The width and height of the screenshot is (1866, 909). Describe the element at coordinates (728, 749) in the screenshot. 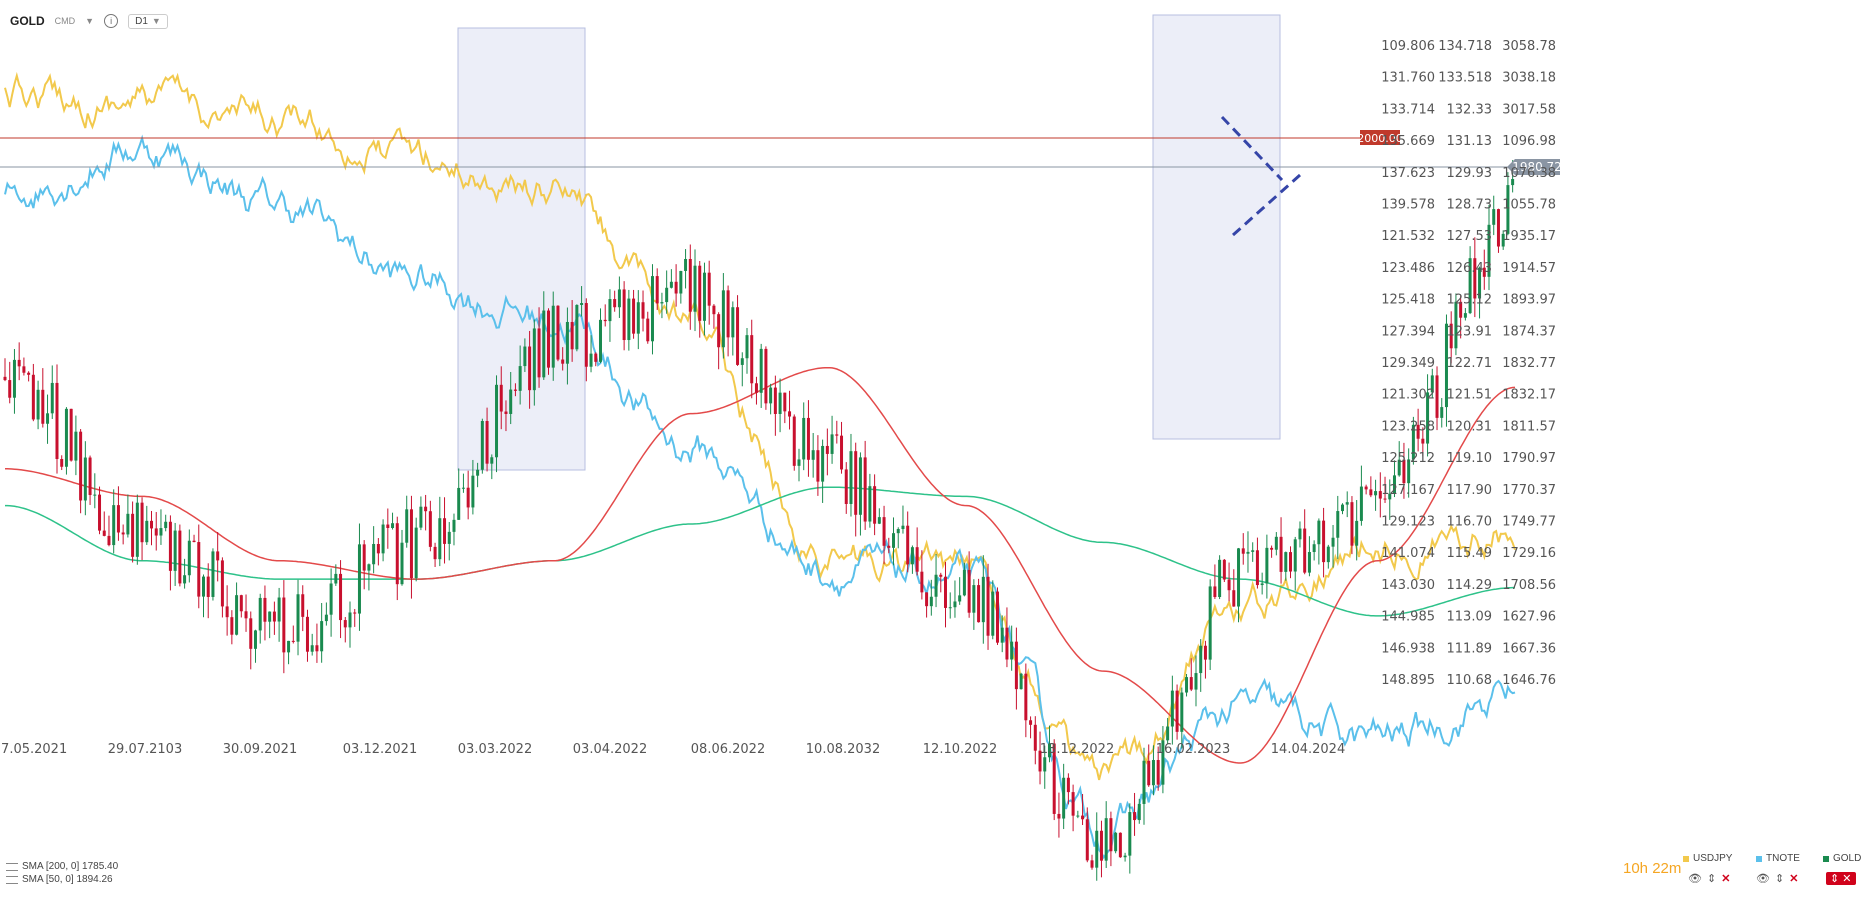

I see `date-tick-label: 08.06.2022` at that location.